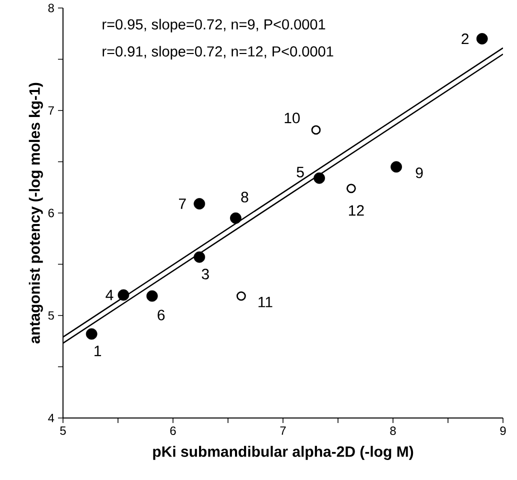 This screenshot has height=480, width=517. What do you see at coordinates (51, 110) in the screenshot?
I see `y-tick-label: 7` at bounding box center [51, 110].